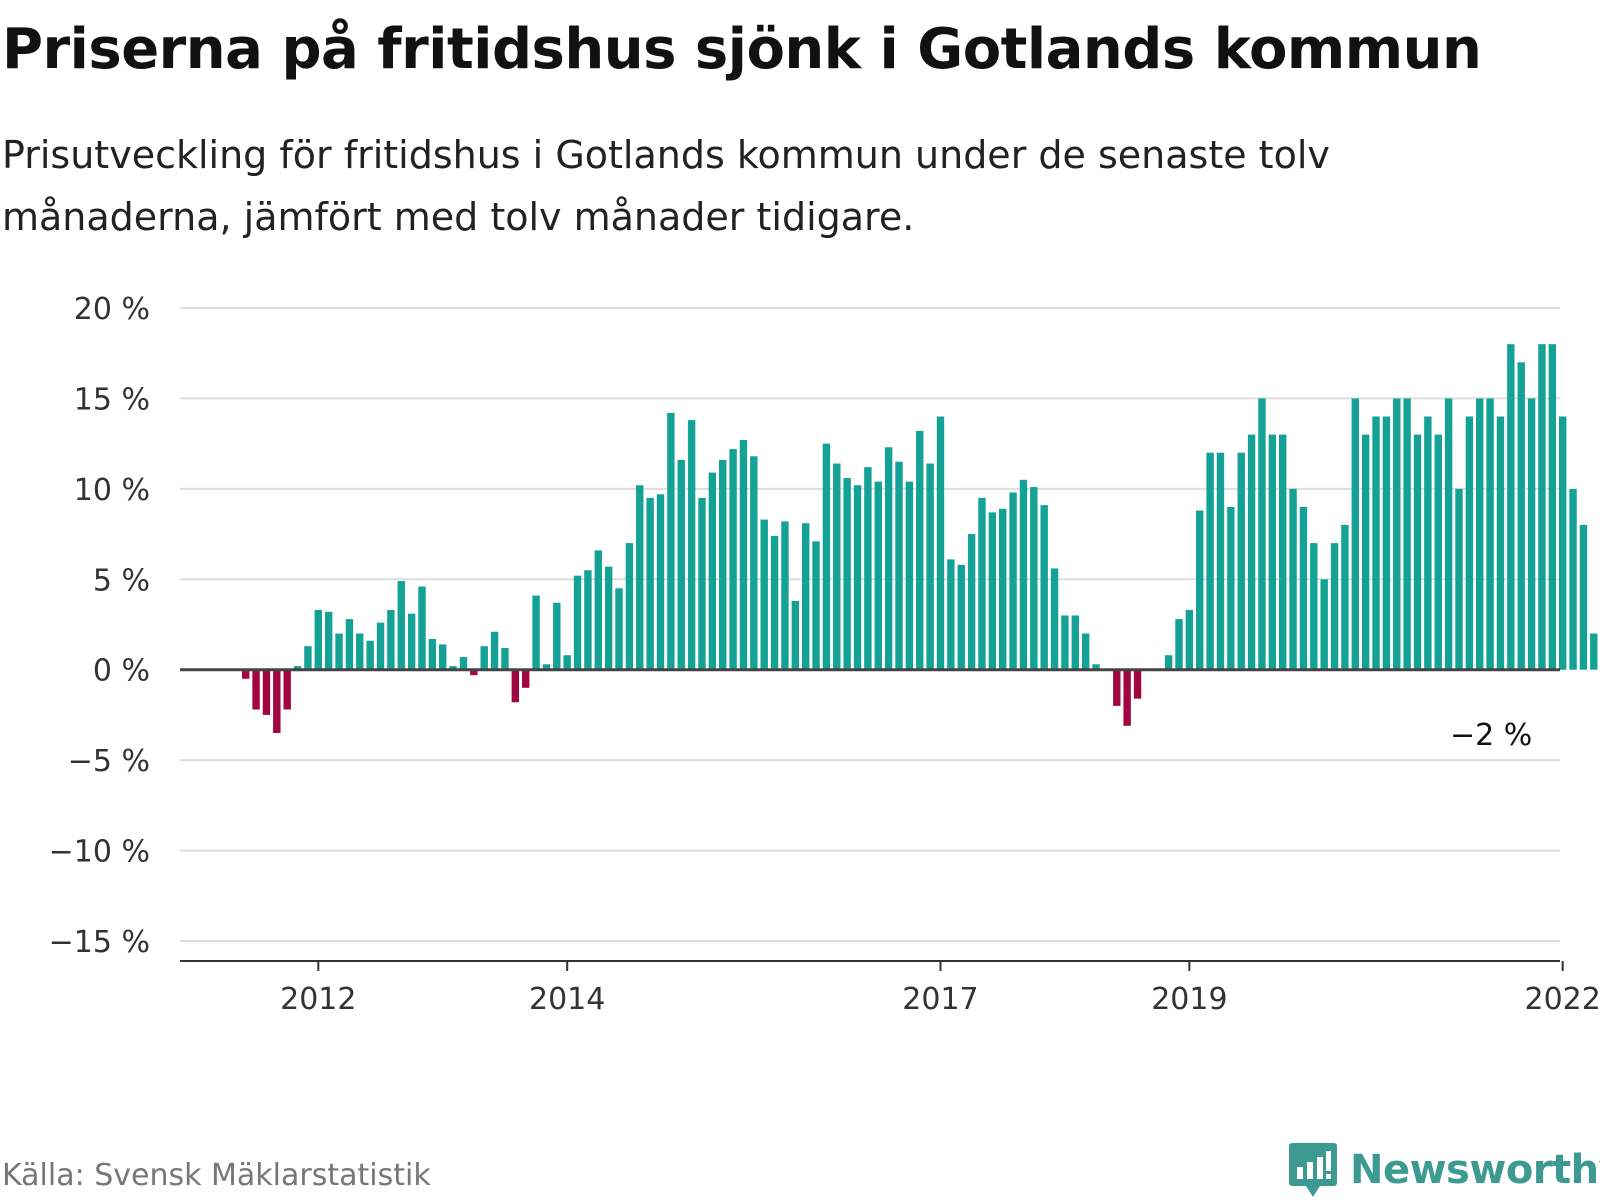 This screenshot has height=1200, width=1600. What do you see at coordinates (99, 852) in the screenshot?
I see `y-tick-label: −10 %` at bounding box center [99, 852].